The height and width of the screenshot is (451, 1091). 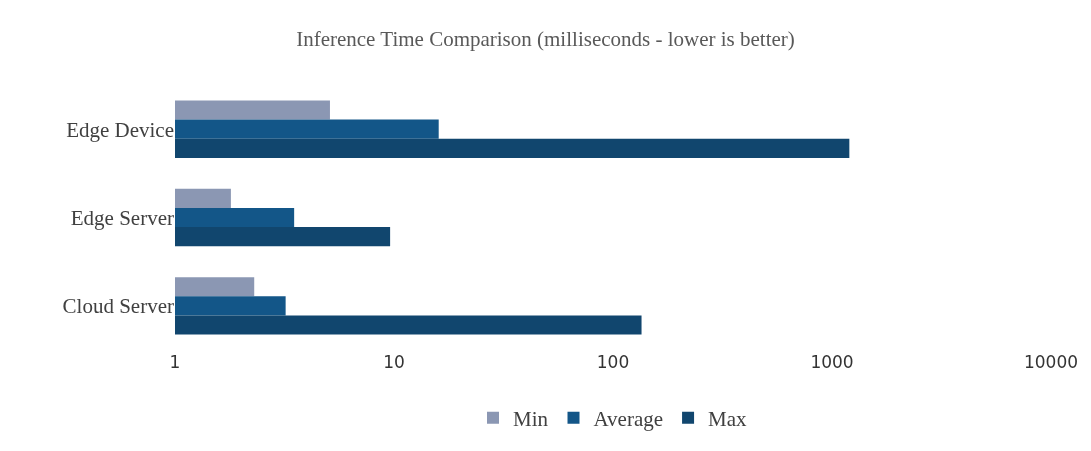 What do you see at coordinates (728, 419) in the screenshot?
I see `legend-label: Max` at bounding box center [728, 419].